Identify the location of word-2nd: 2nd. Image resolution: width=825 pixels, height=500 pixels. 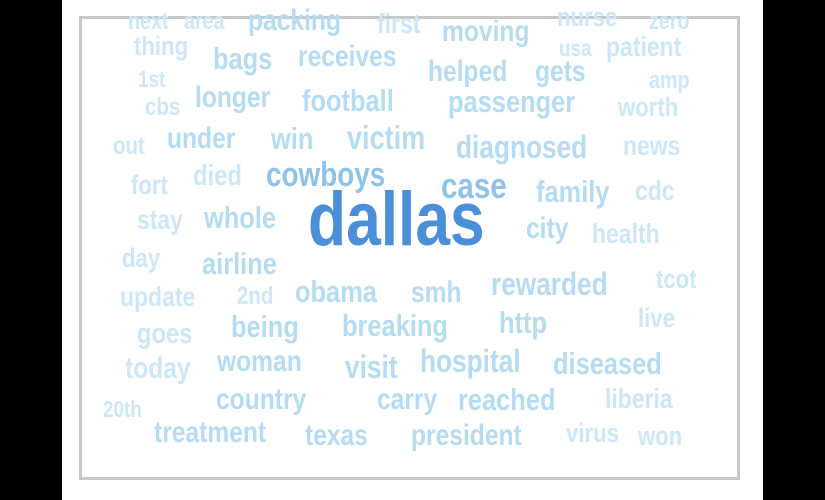
(255, 296).